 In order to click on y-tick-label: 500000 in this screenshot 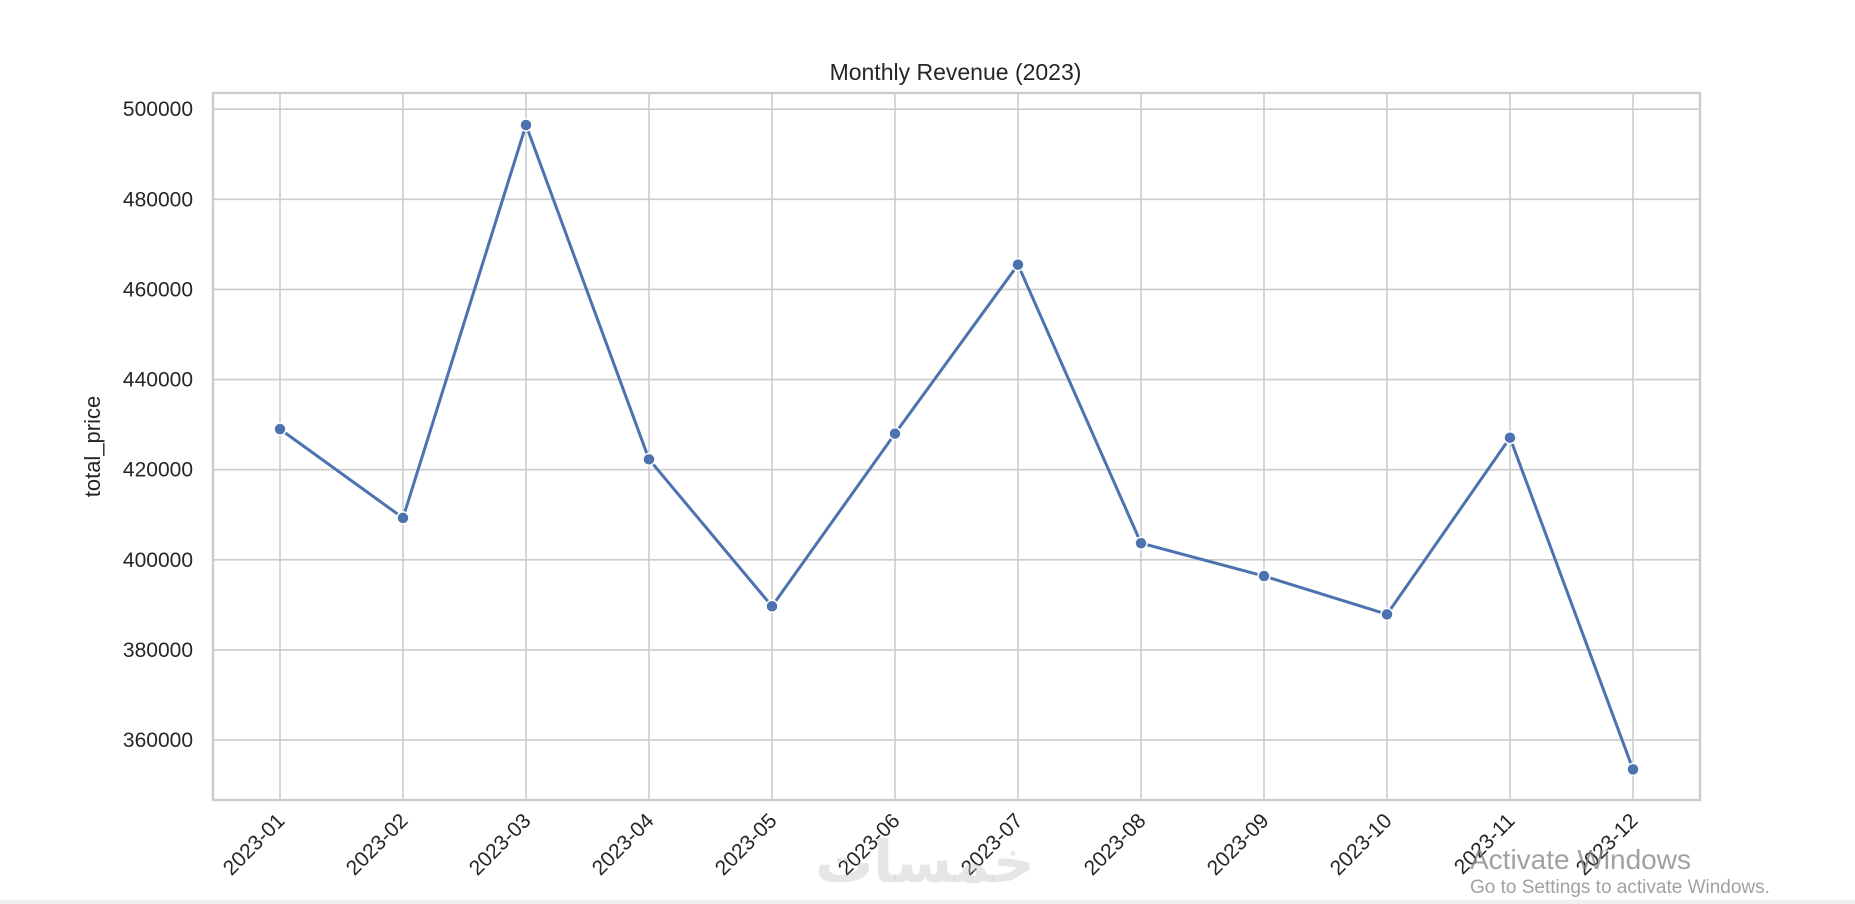, I will do `click(158, 109)`.